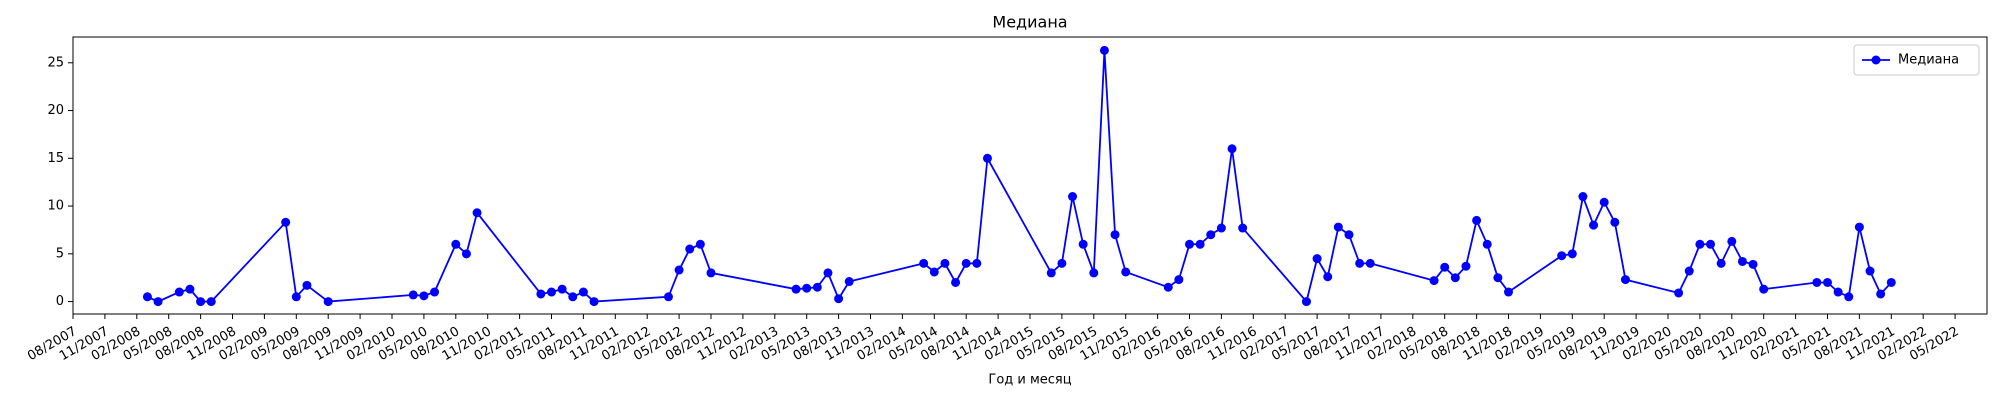 The height and width of the screenshot is (400, 2000). Describe the element at coordinates (1876, 60) in the screenshot. I see `legend-marker` at that location.